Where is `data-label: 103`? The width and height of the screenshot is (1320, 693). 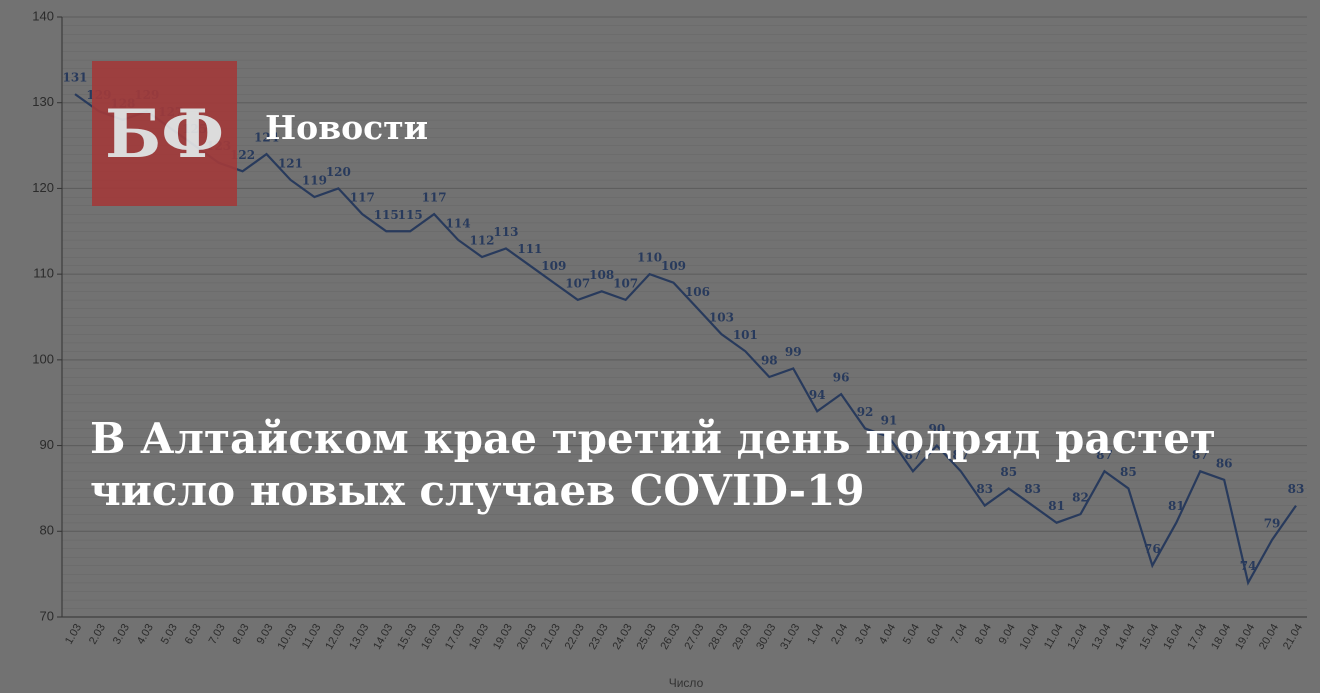
data-label: 103 is located at coordinates (721, 318).